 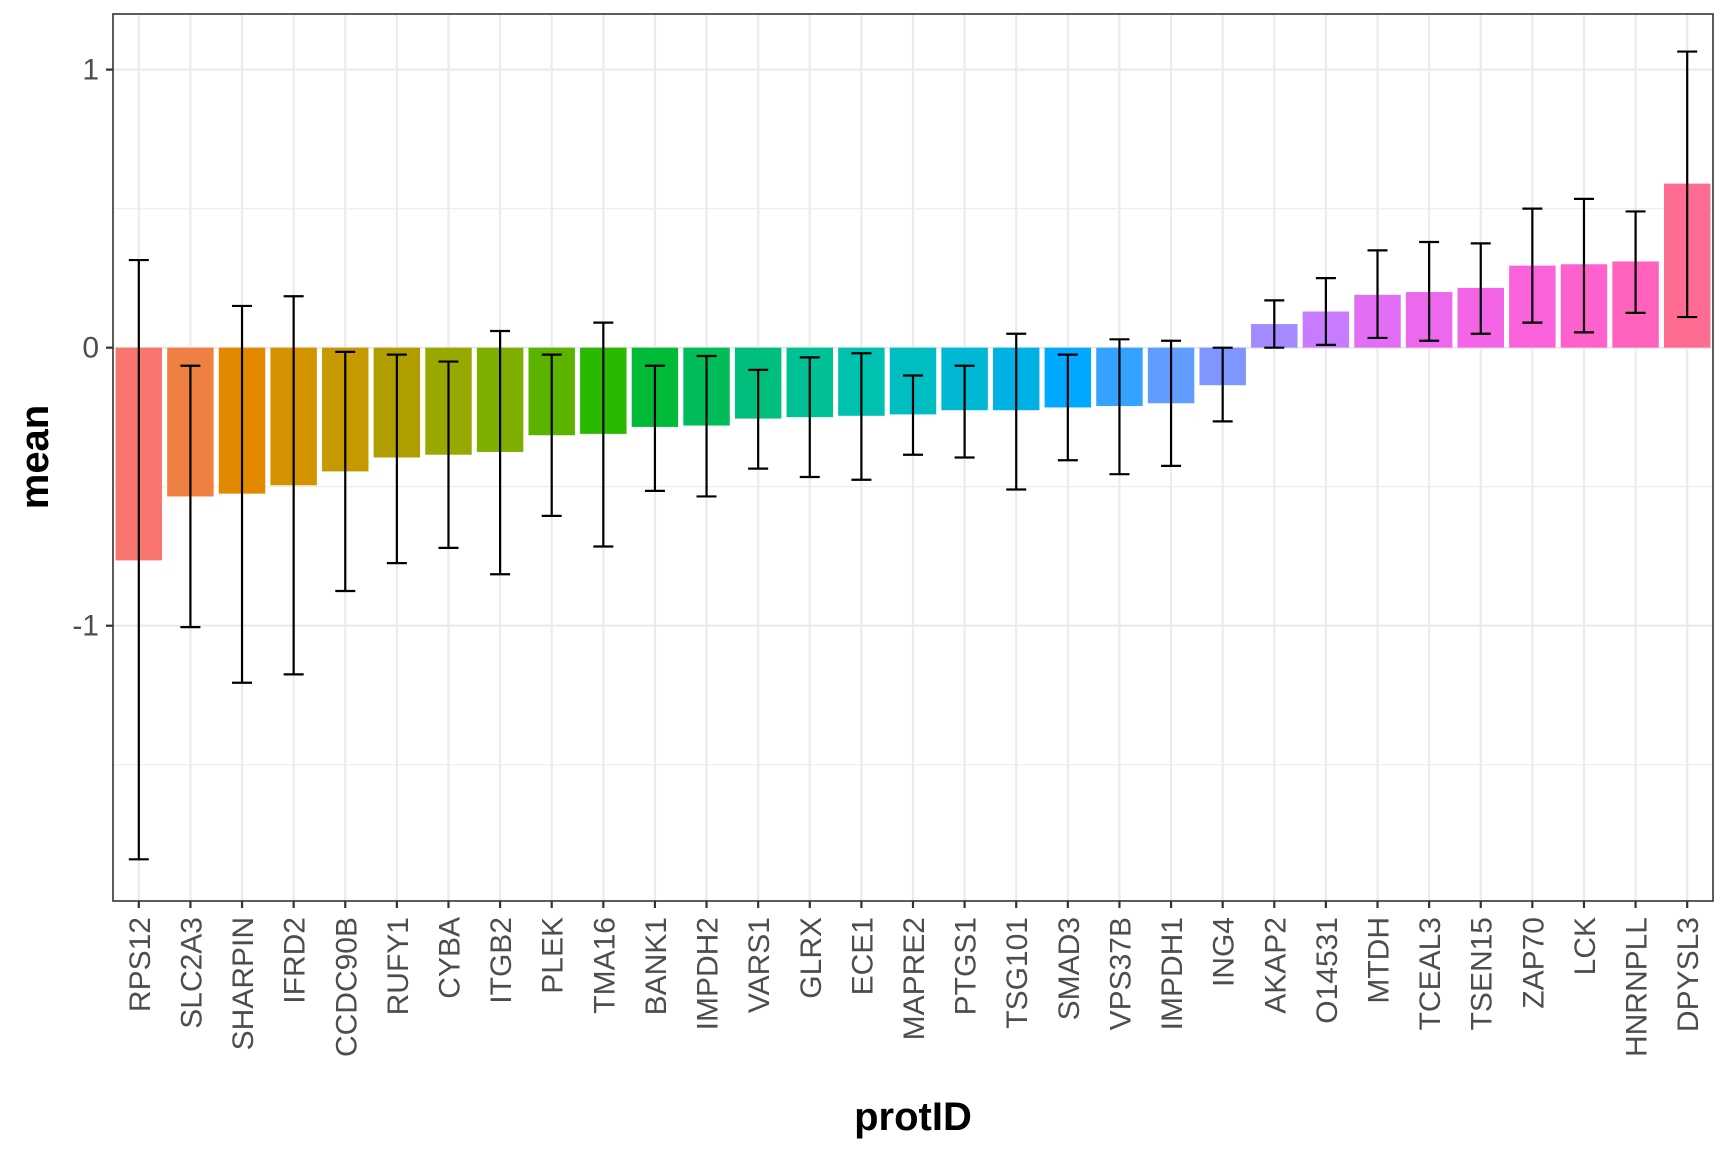 What do you see at coordinates (1120, 973) in the screenshot?
I see `x-tick-label-vps37b: VPS37B` at bounding box center [1120, 973].